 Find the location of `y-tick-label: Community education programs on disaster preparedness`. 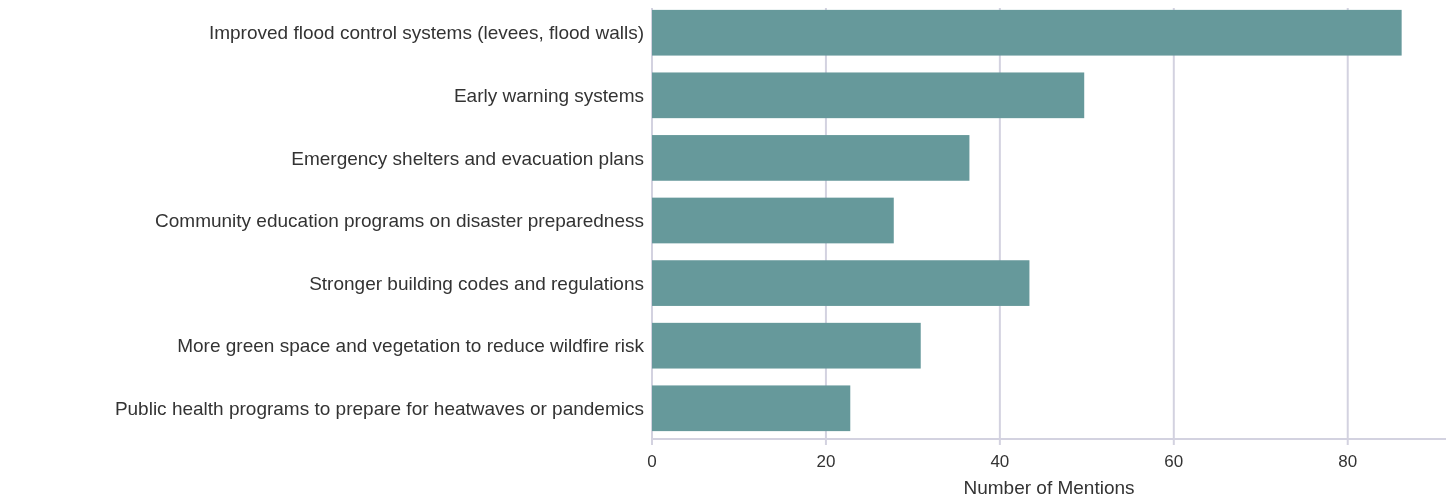

y-tick-label: Community education programs on disaster preparedness is located at coordinates (399, 221).